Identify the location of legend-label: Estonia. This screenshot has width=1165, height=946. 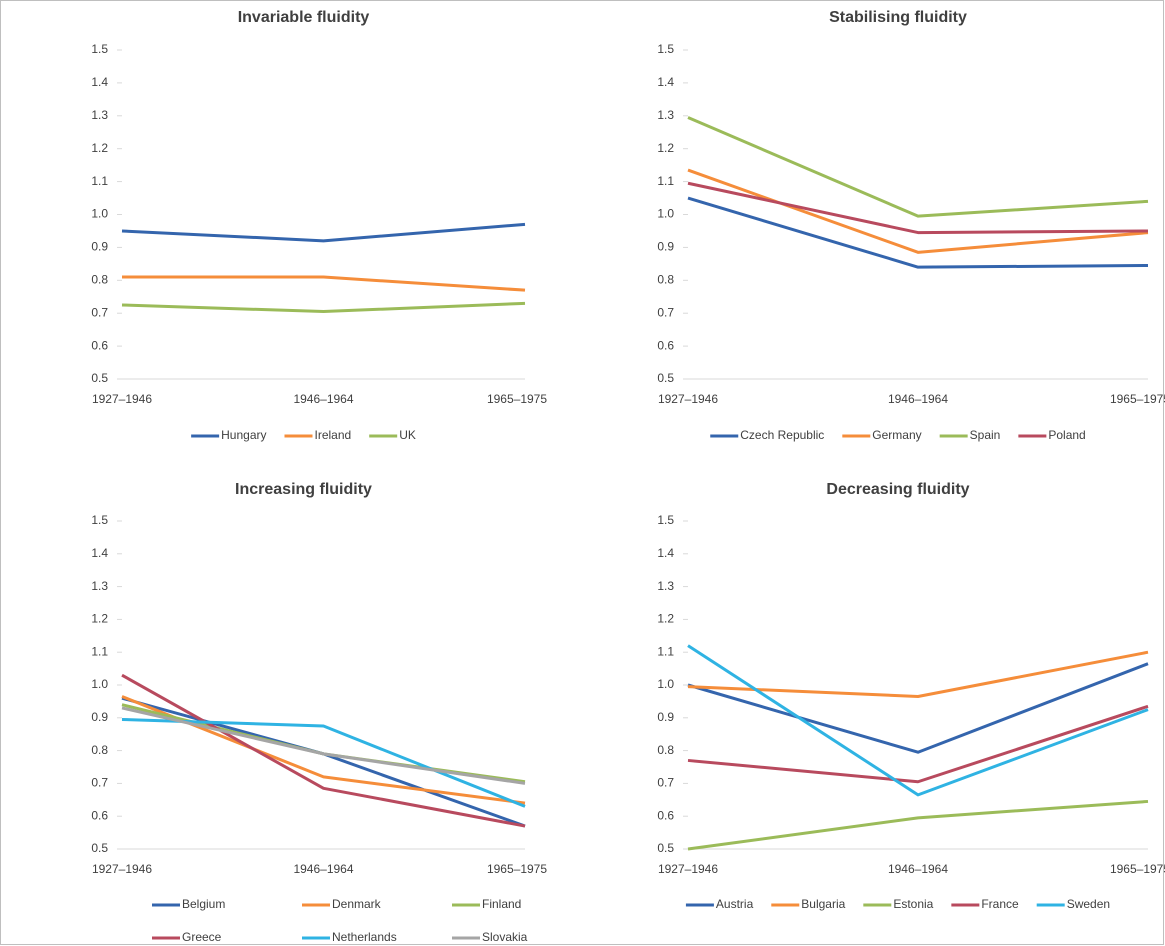
(913, 904).